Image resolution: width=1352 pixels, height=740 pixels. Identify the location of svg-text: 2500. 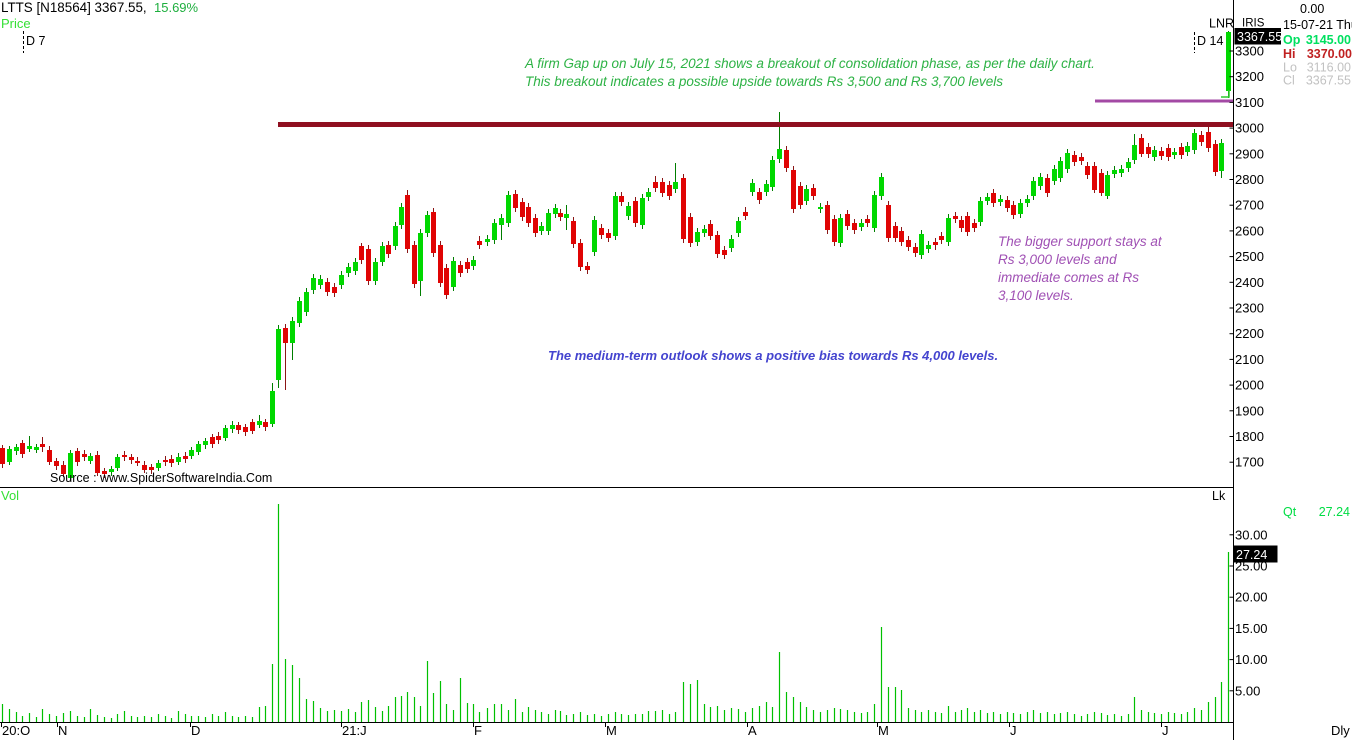
(1249, 256).